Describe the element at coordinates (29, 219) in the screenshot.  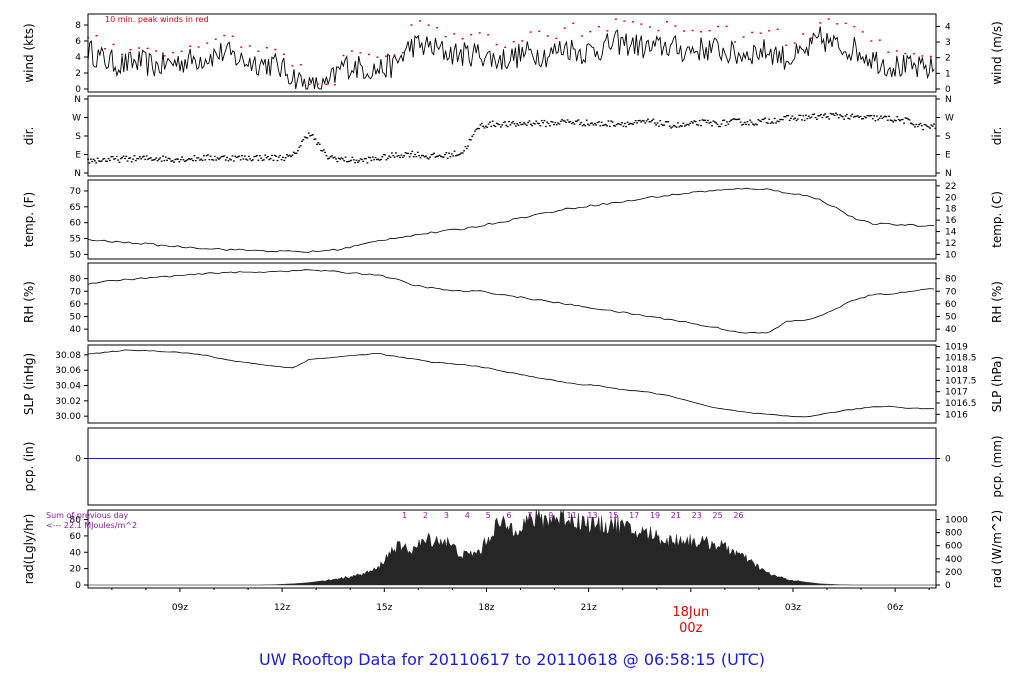
I see `temp-ylabel: temp. (F)` at that location.